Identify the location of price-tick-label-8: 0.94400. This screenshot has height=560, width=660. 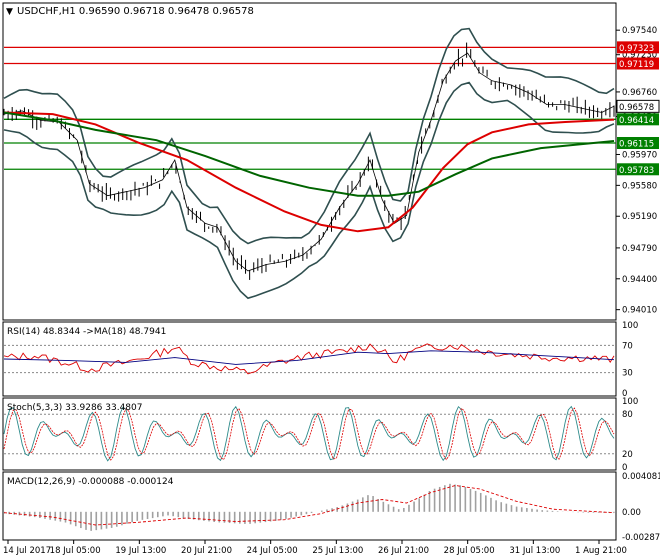
(639, 280).